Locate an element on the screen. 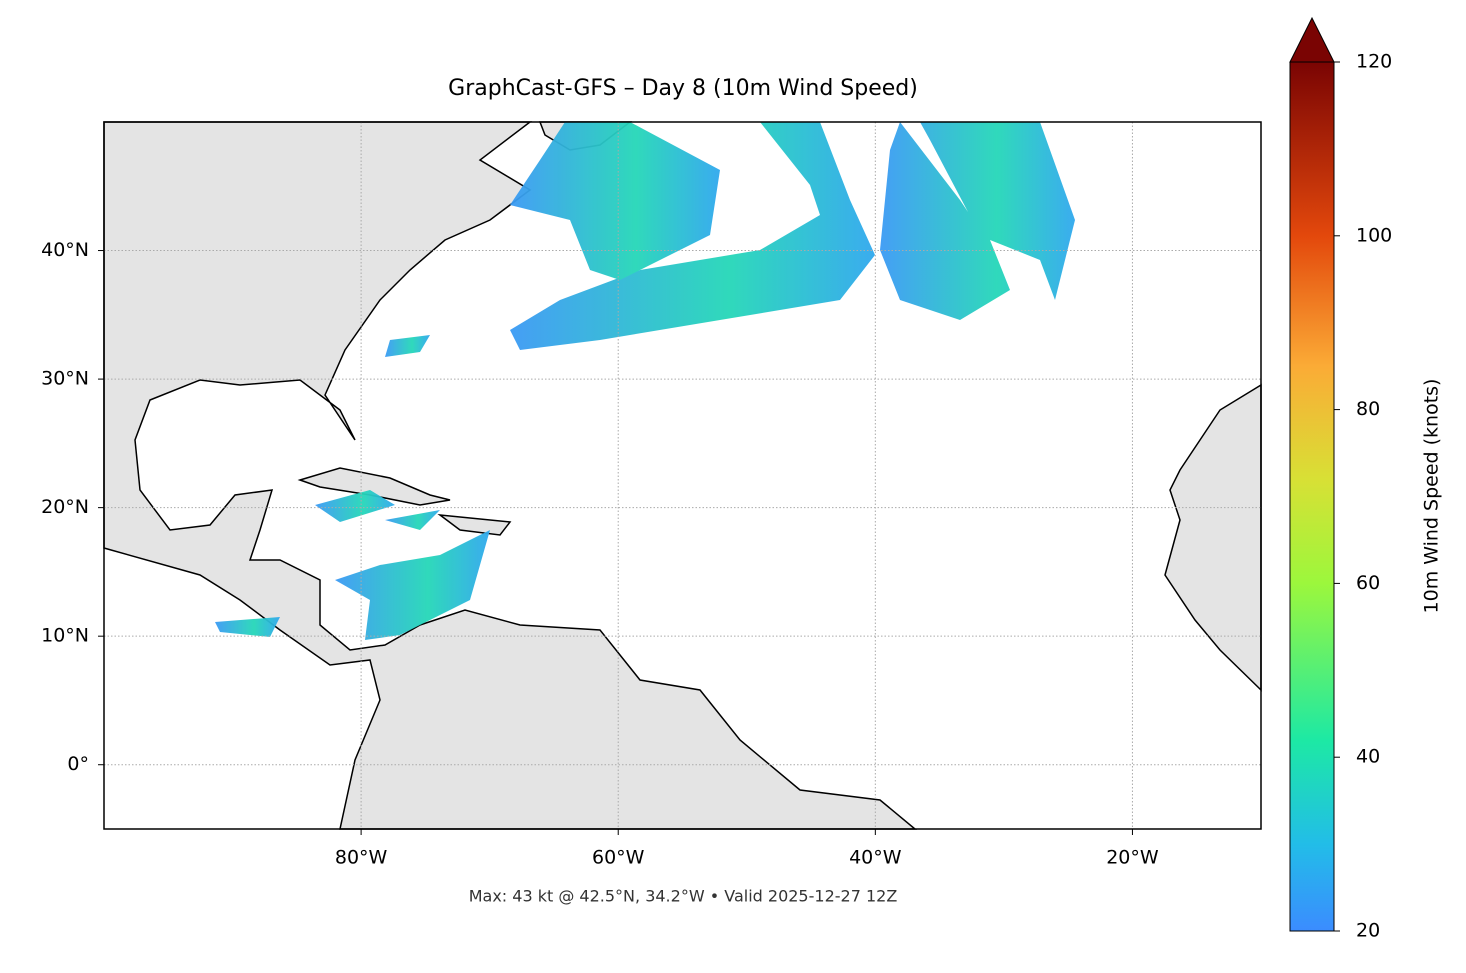 This screenshot has width=1466, height=973. colorbar: 10m Wind Speed (knots) 20 40 60 80 100 120 is located at coordinates (1366, 479).